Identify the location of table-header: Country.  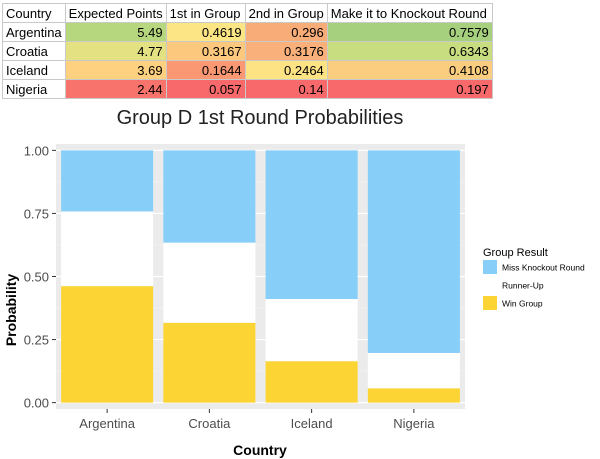
(34, 13).